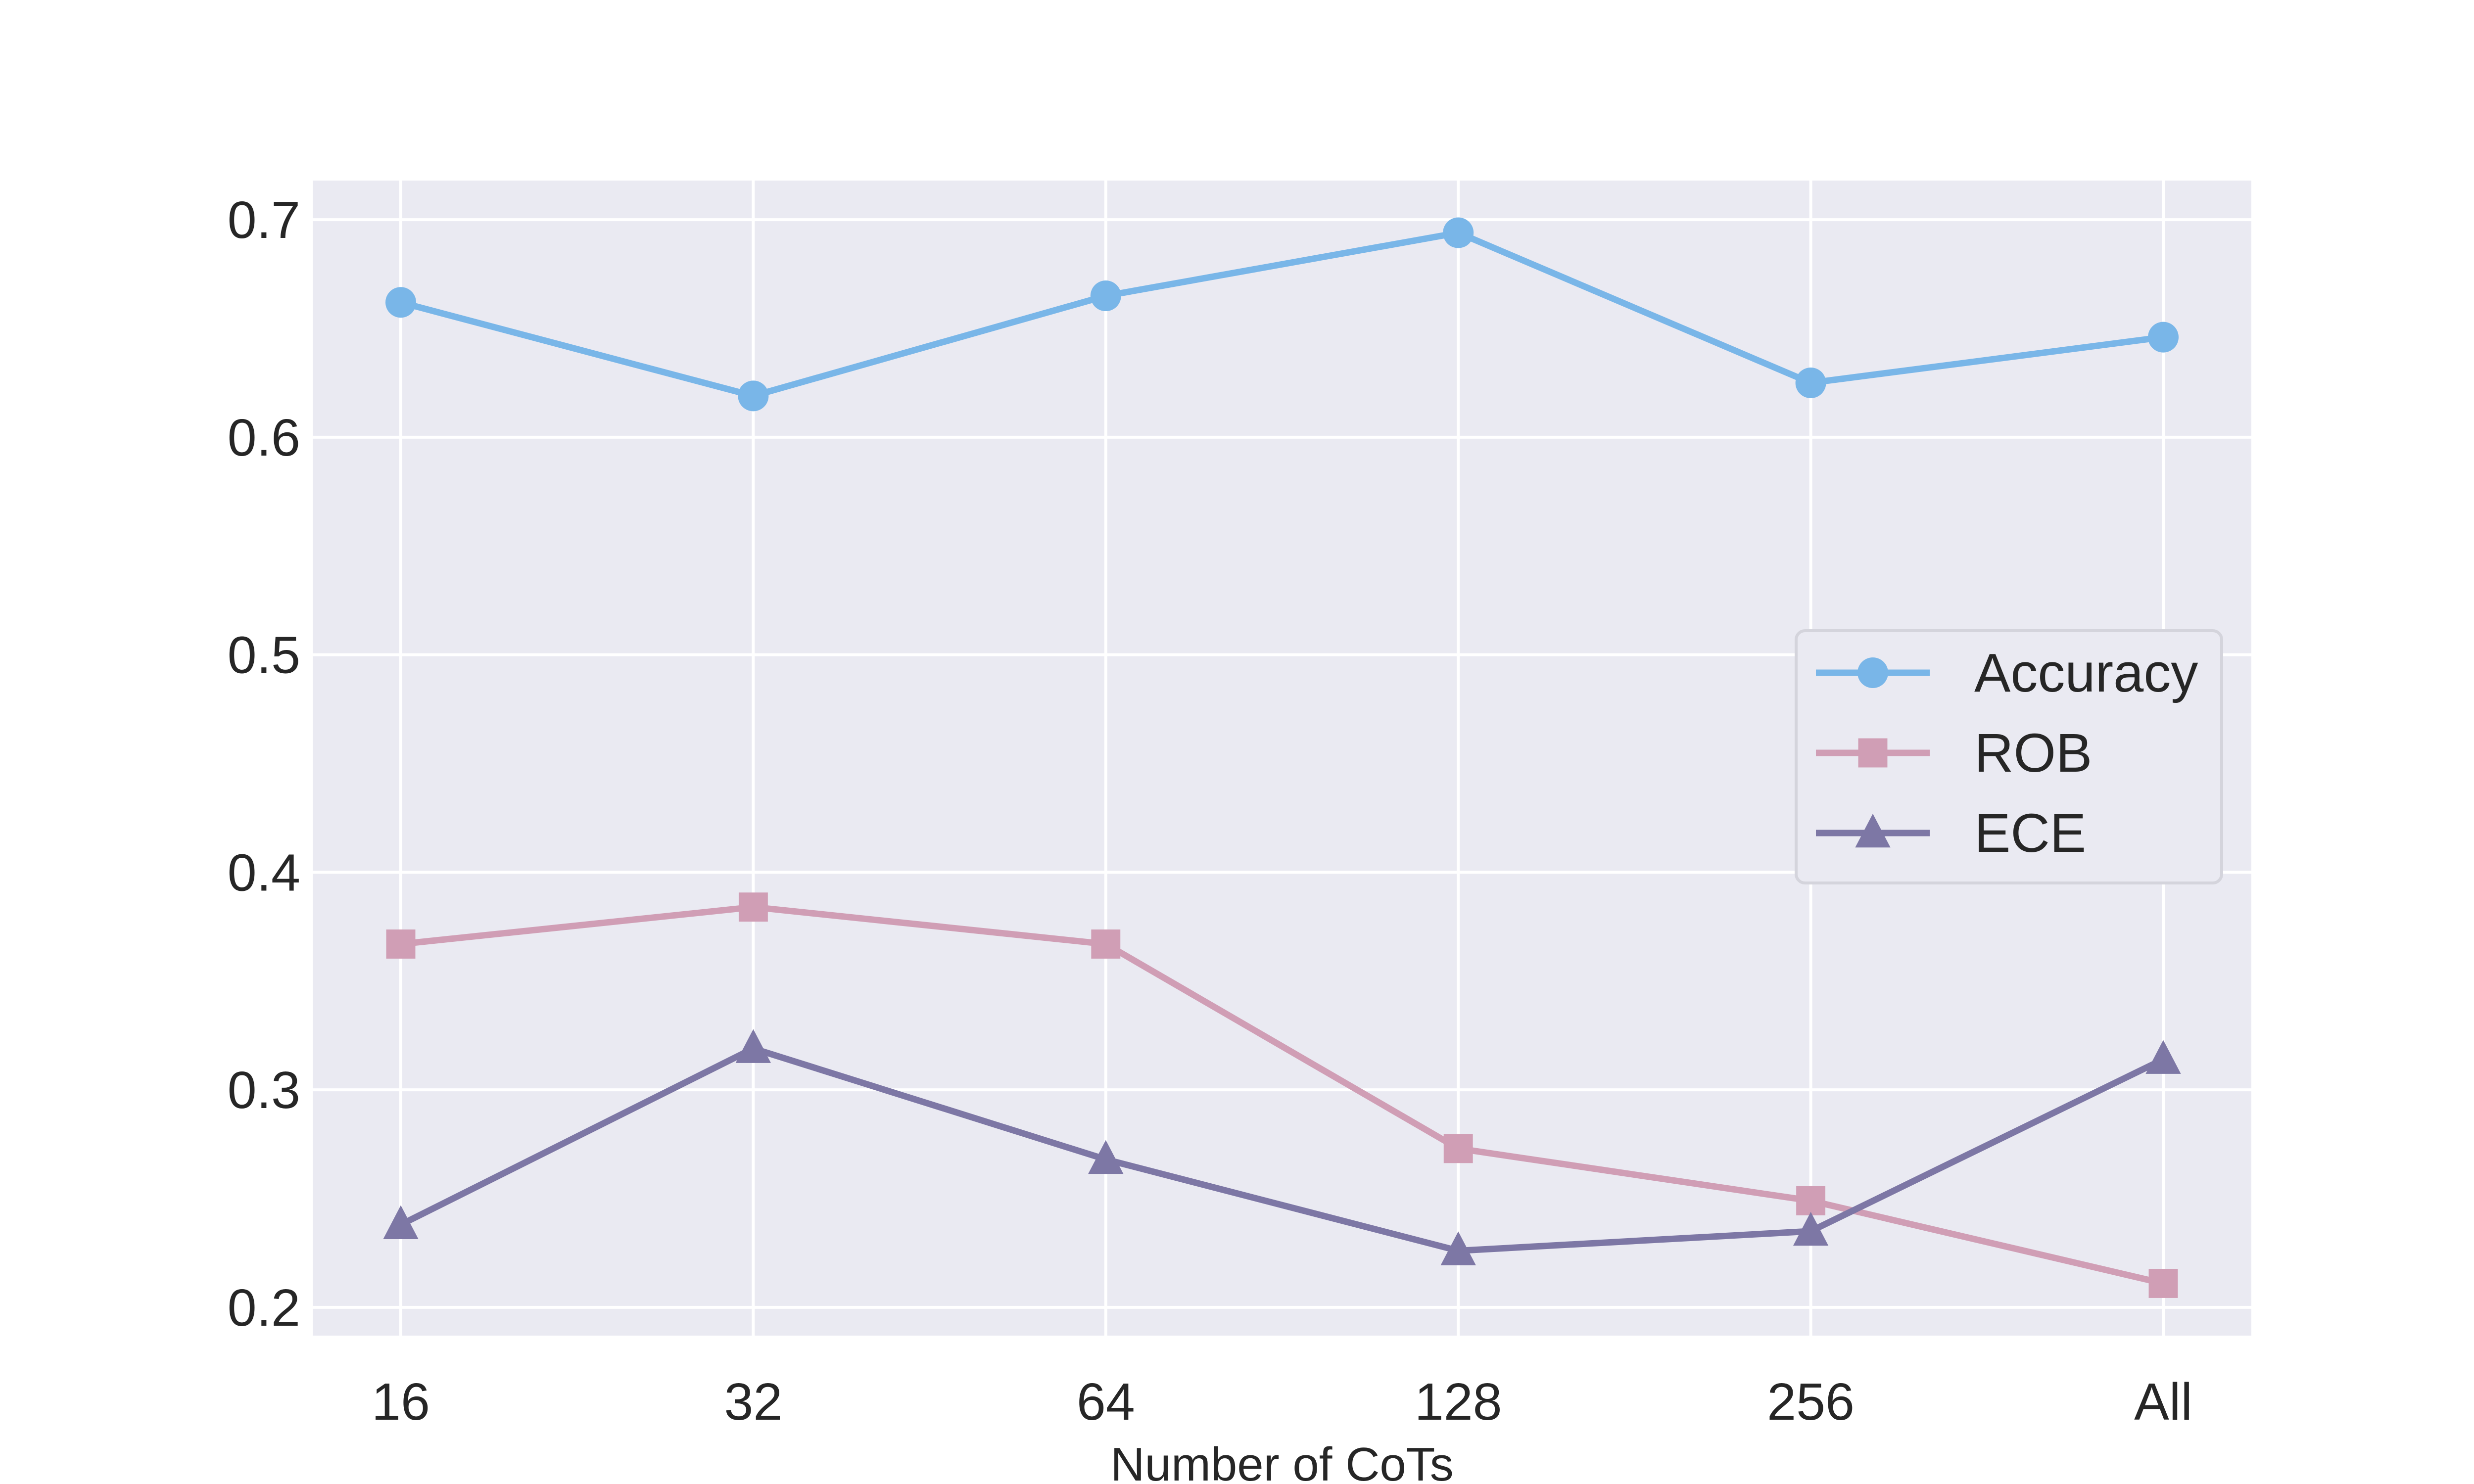 The width and height of the screenshot is (2474, 1484). What do you see at coordinates (1954, 753) in the screenshot?
I see `legend-item: ROB` at bounding box center [1954, 753].